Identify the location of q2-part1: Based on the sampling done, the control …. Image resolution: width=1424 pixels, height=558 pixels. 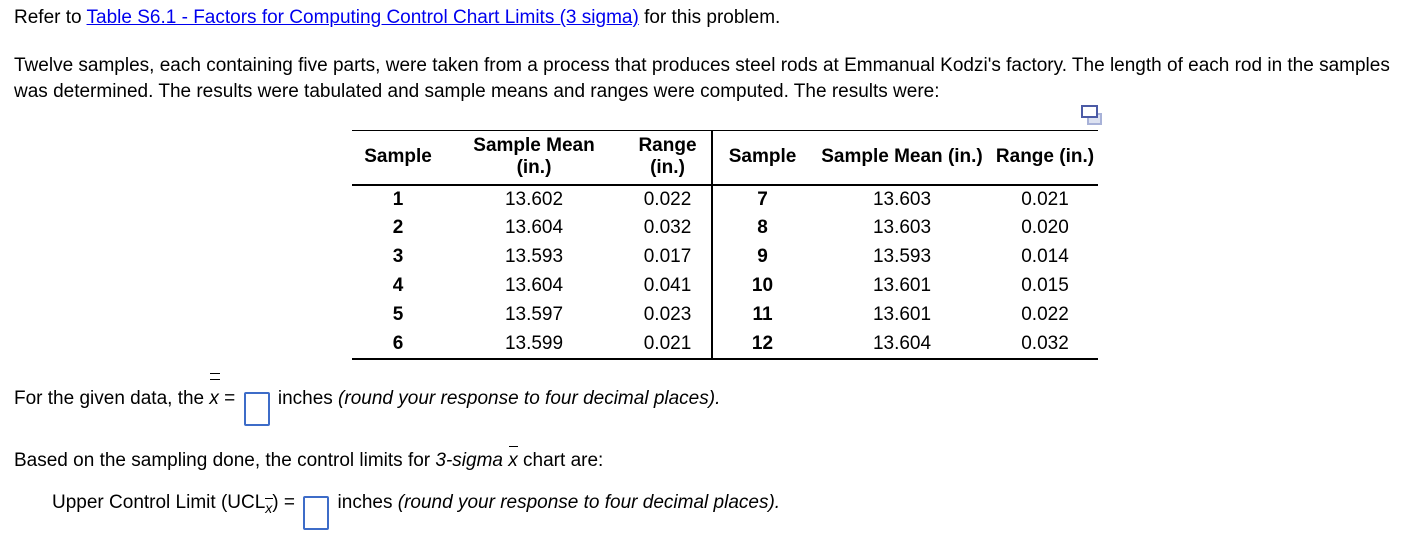
(225, 460).